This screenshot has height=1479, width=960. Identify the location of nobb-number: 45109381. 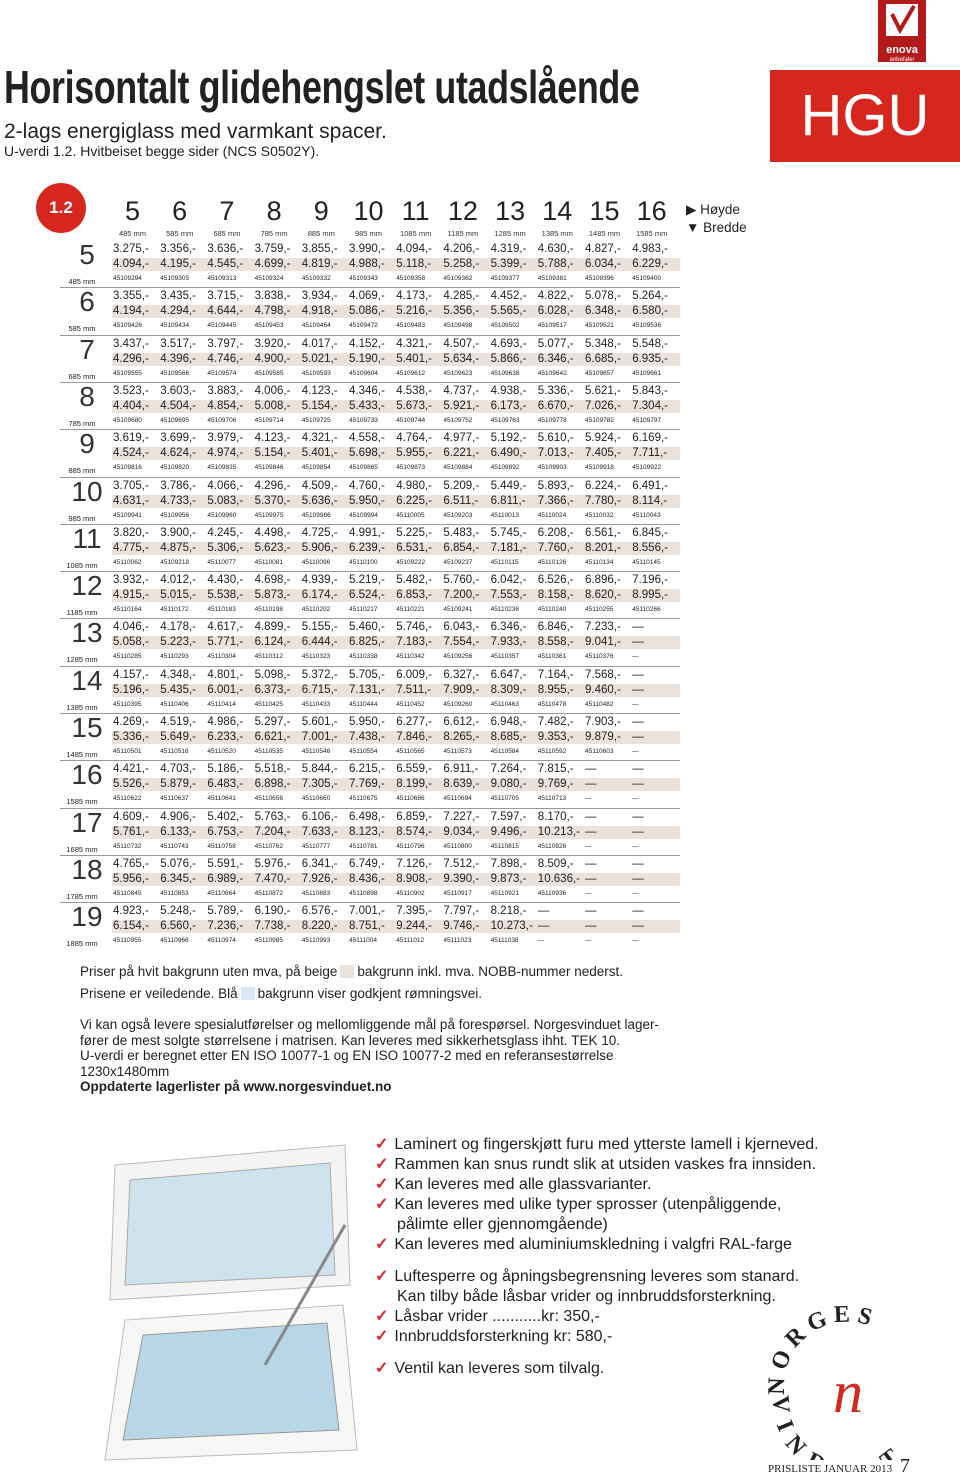
(552, 278).